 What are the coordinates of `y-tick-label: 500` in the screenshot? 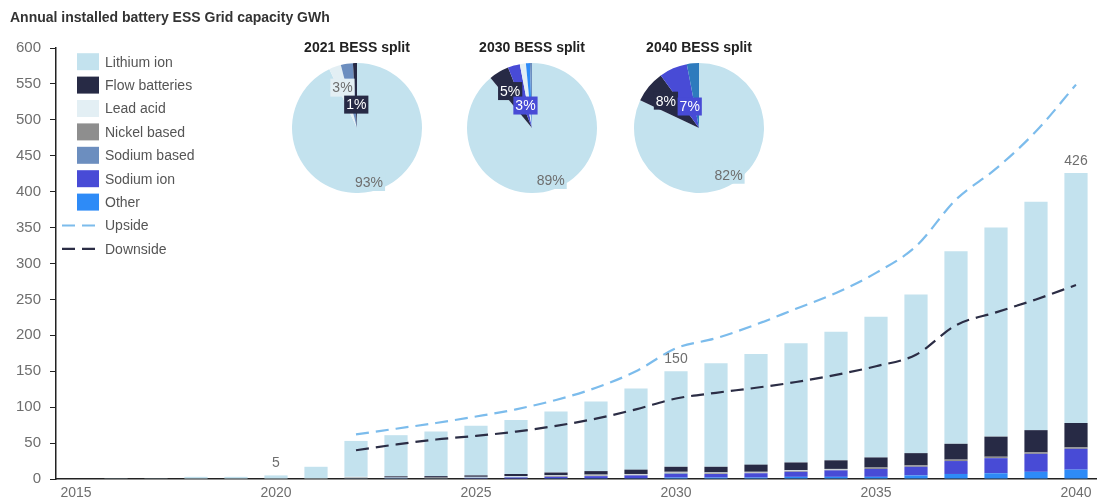 It's located at (28, 118).